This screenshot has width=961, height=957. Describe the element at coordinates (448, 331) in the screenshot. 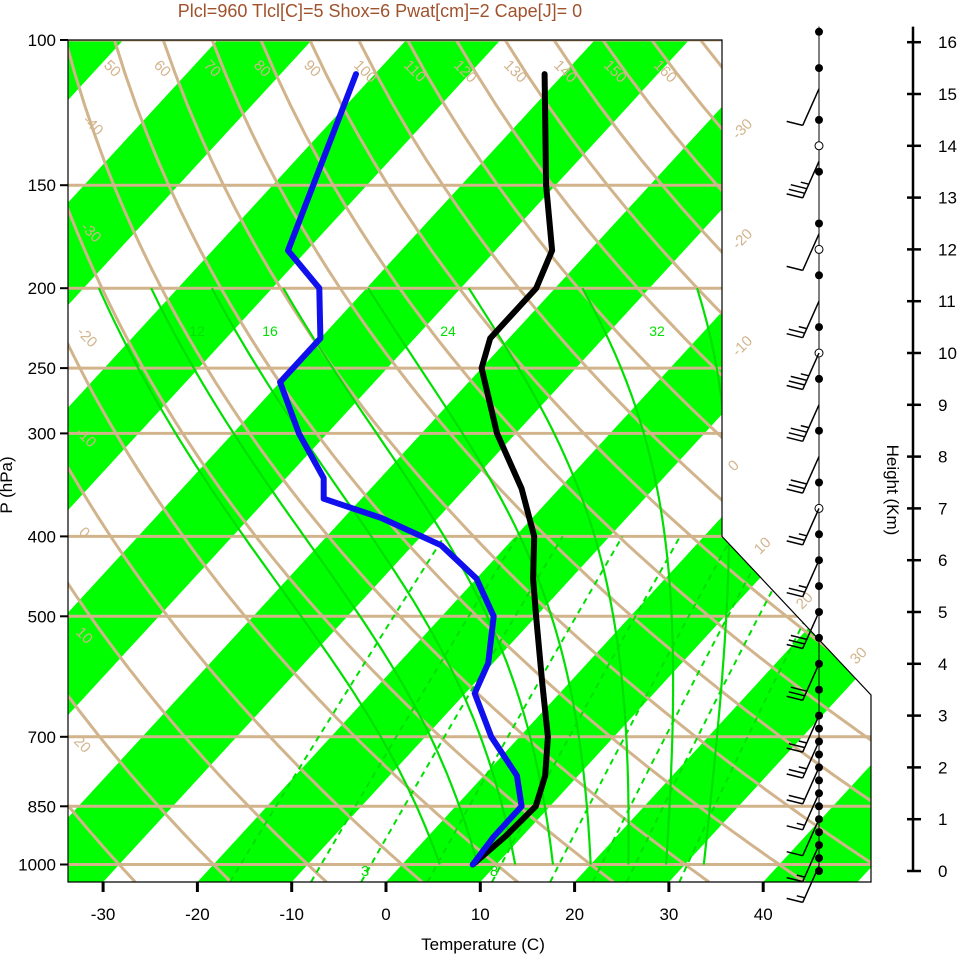

I see `moist-adiabat-label: 24` at that location.